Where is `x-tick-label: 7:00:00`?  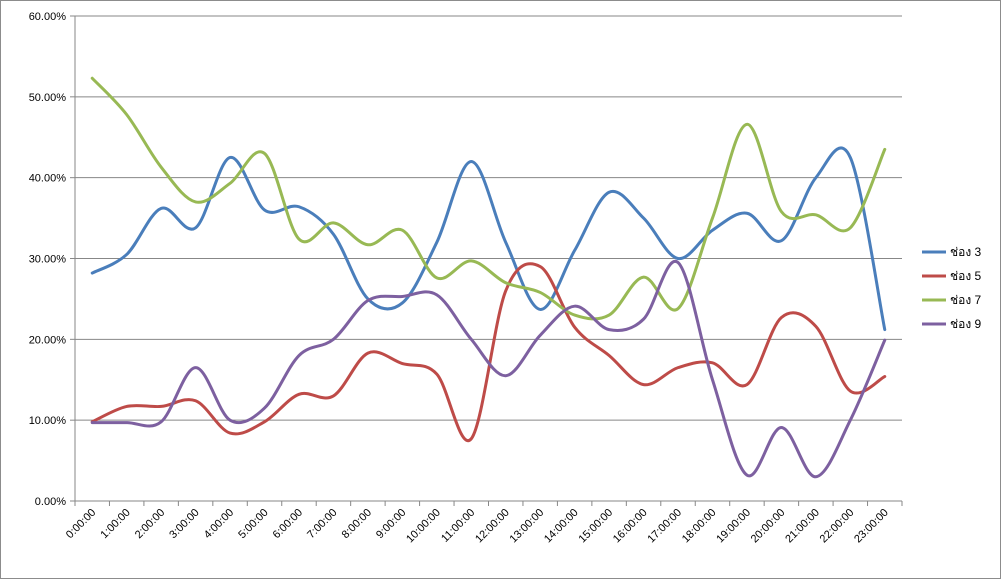 x-tick-label: 7:00:00 is located at coordinates (322, 524).